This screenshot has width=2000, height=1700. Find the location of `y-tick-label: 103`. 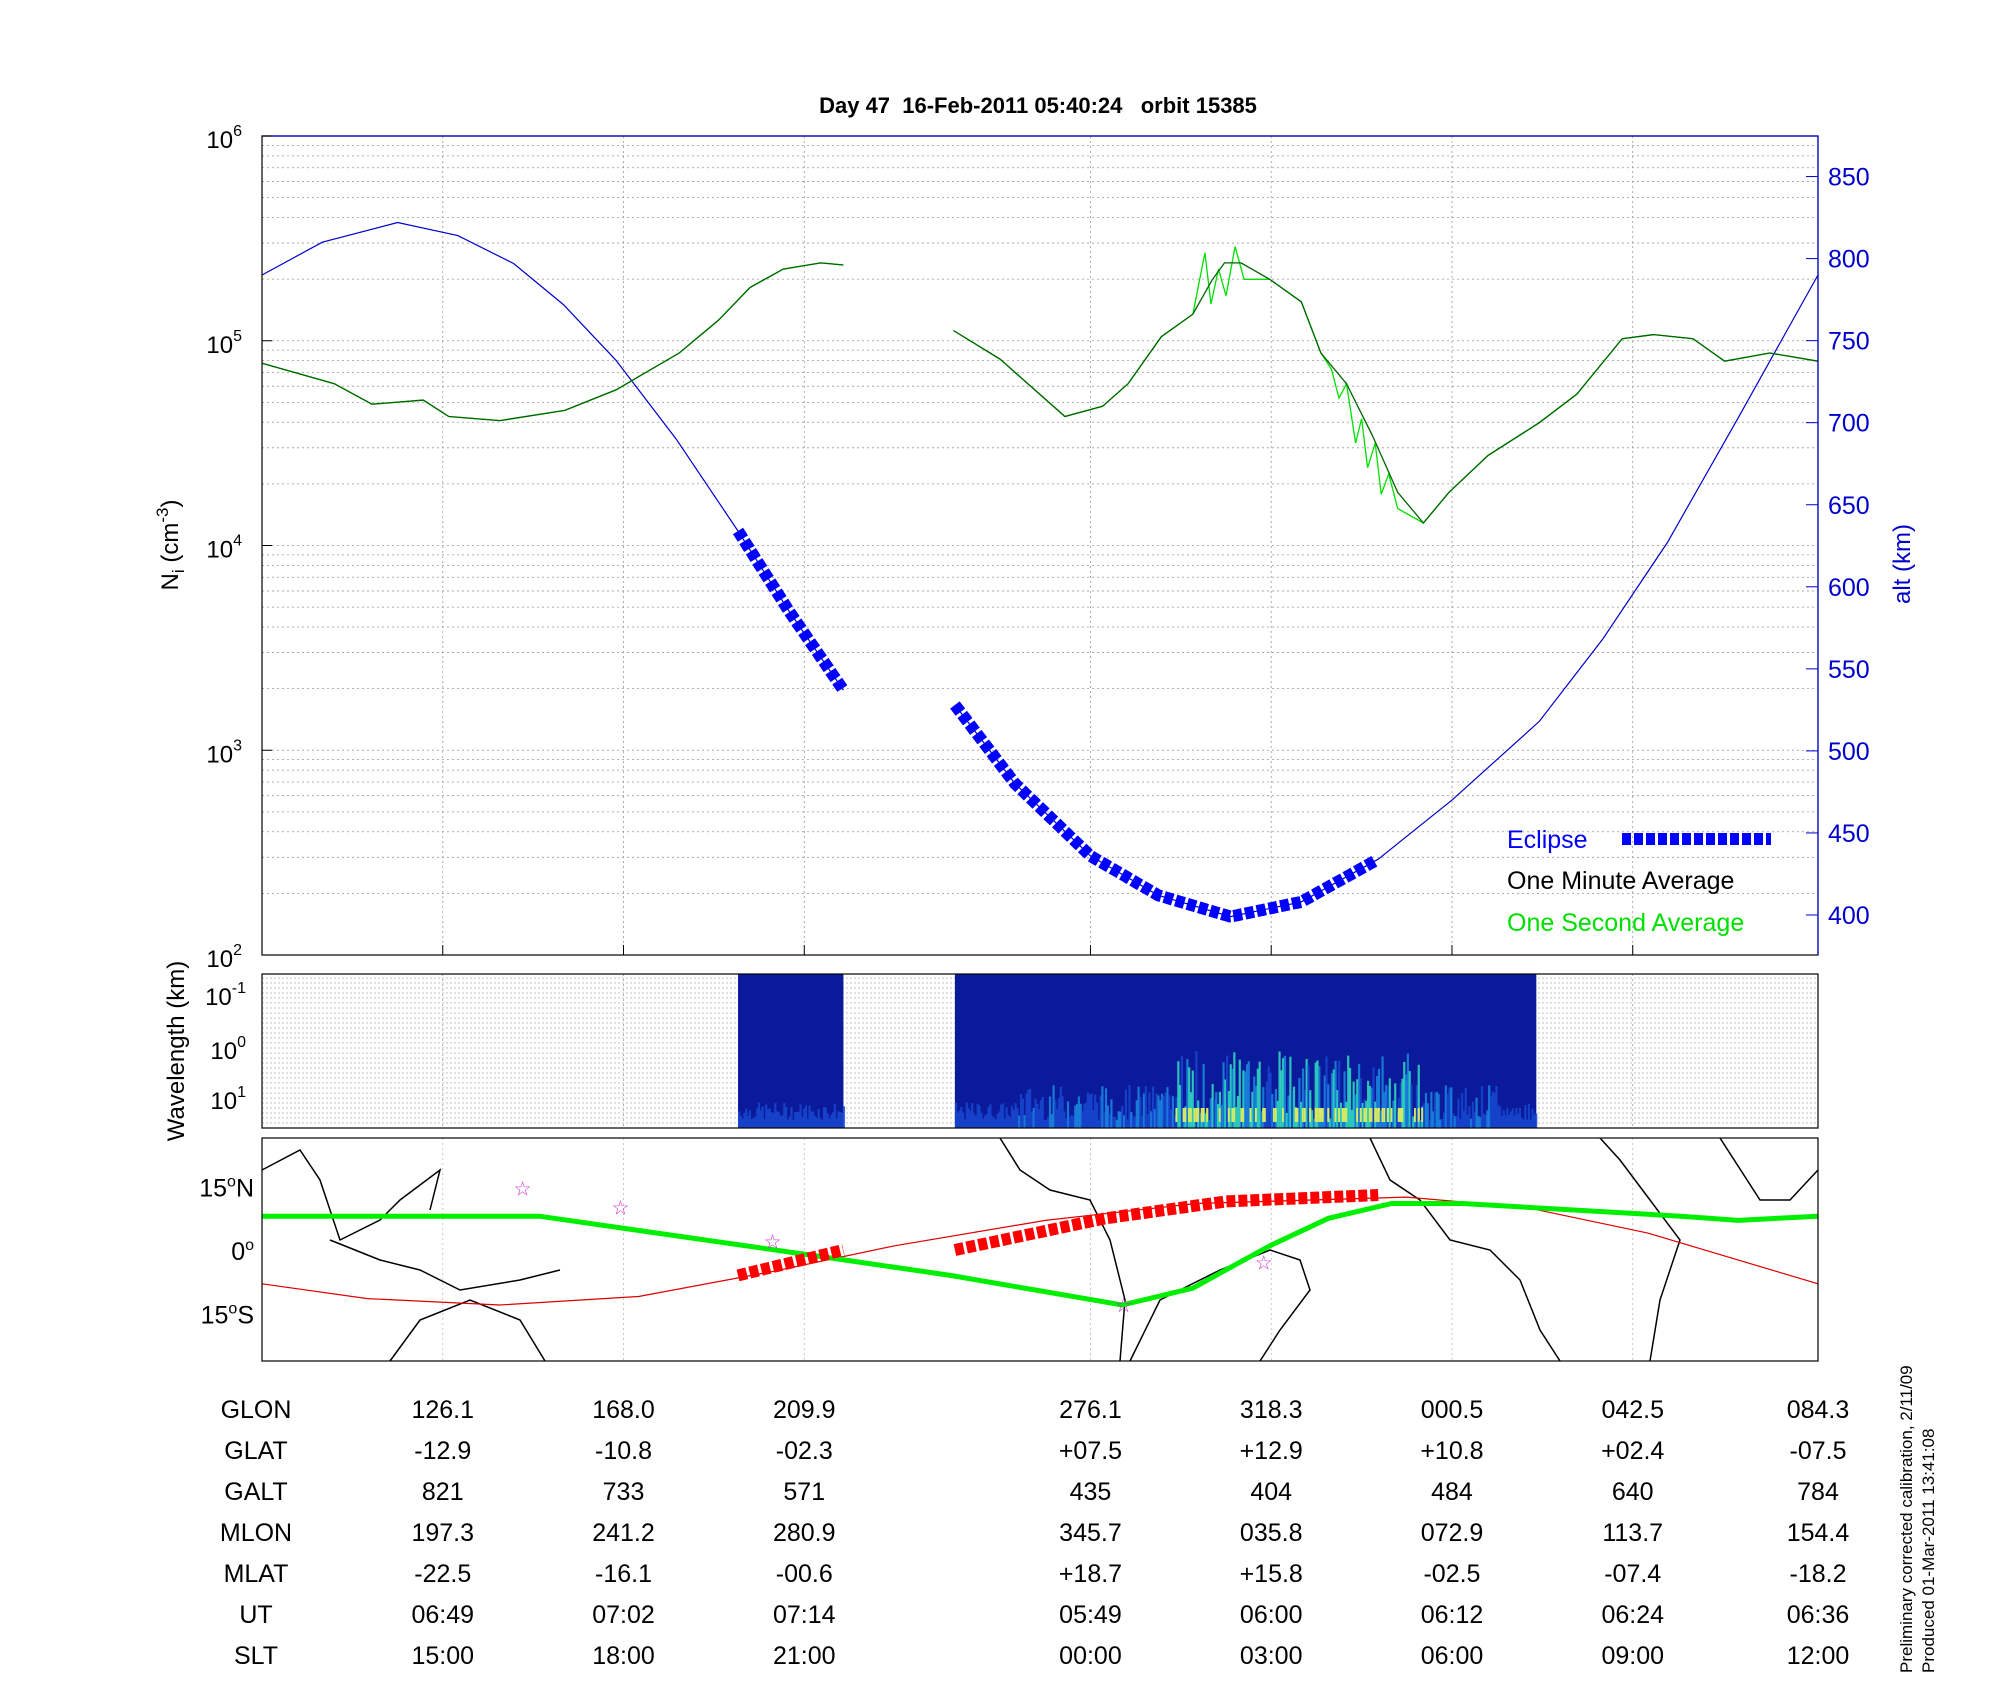

y-tick-label: 103 is located at coordinates (224, 752).